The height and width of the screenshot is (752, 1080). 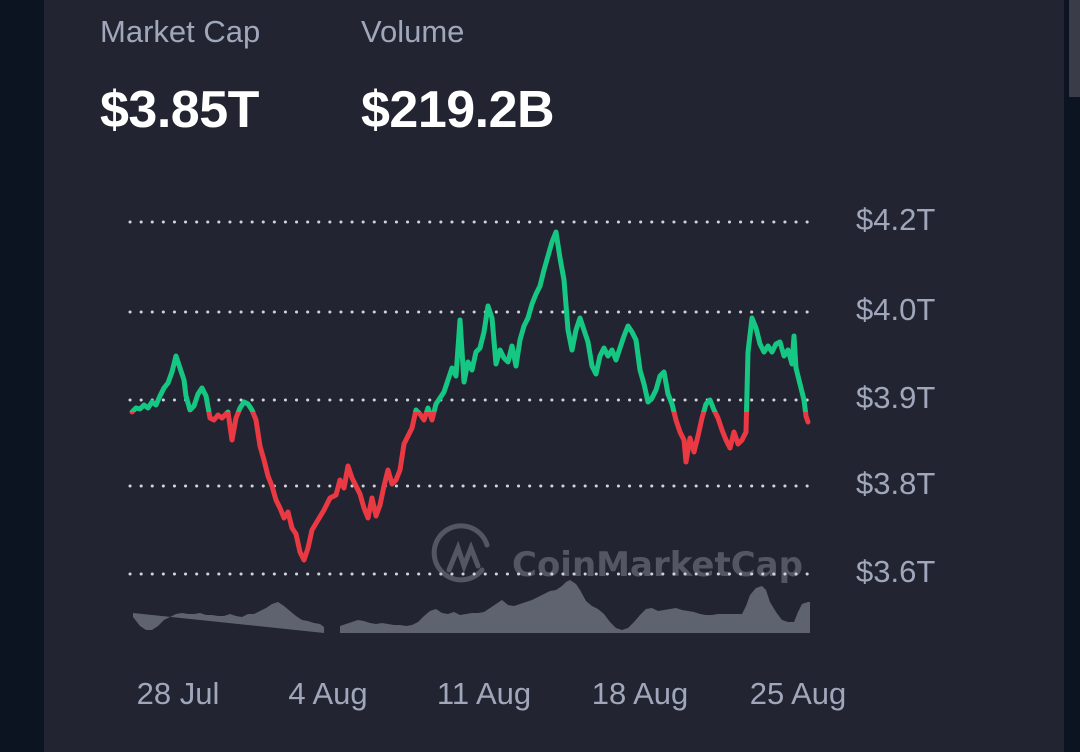 I want to click on y-axis-label: $4.2T, so click(x=896, y=219).